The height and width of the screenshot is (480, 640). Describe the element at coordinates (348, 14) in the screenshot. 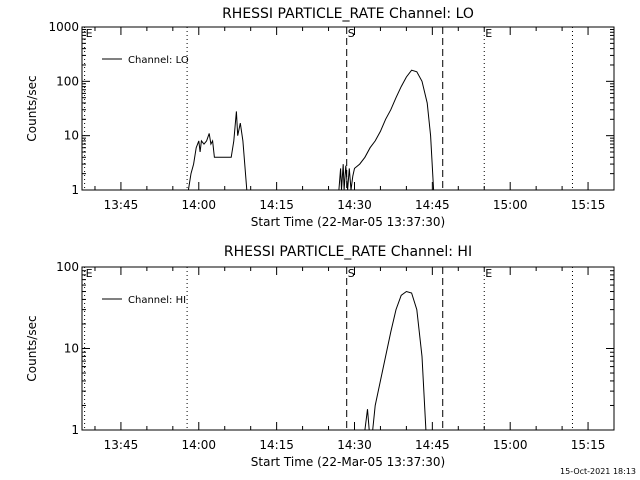

I see `chart-title: RHESSI PARTICLE_RATE Channel: LO` at that location.